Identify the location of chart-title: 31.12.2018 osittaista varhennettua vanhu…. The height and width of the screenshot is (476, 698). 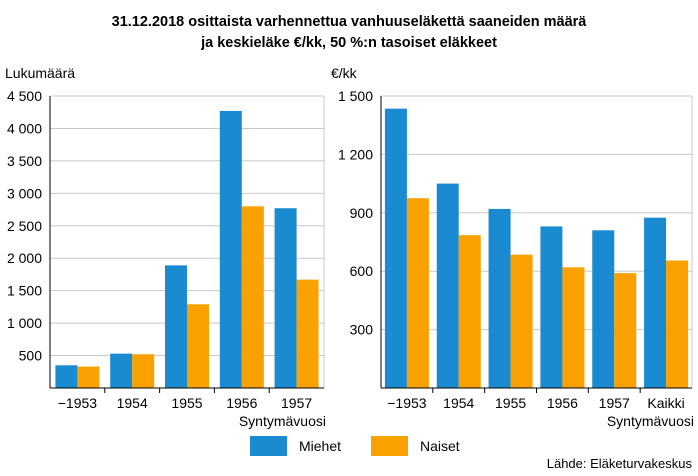
(349, 33).